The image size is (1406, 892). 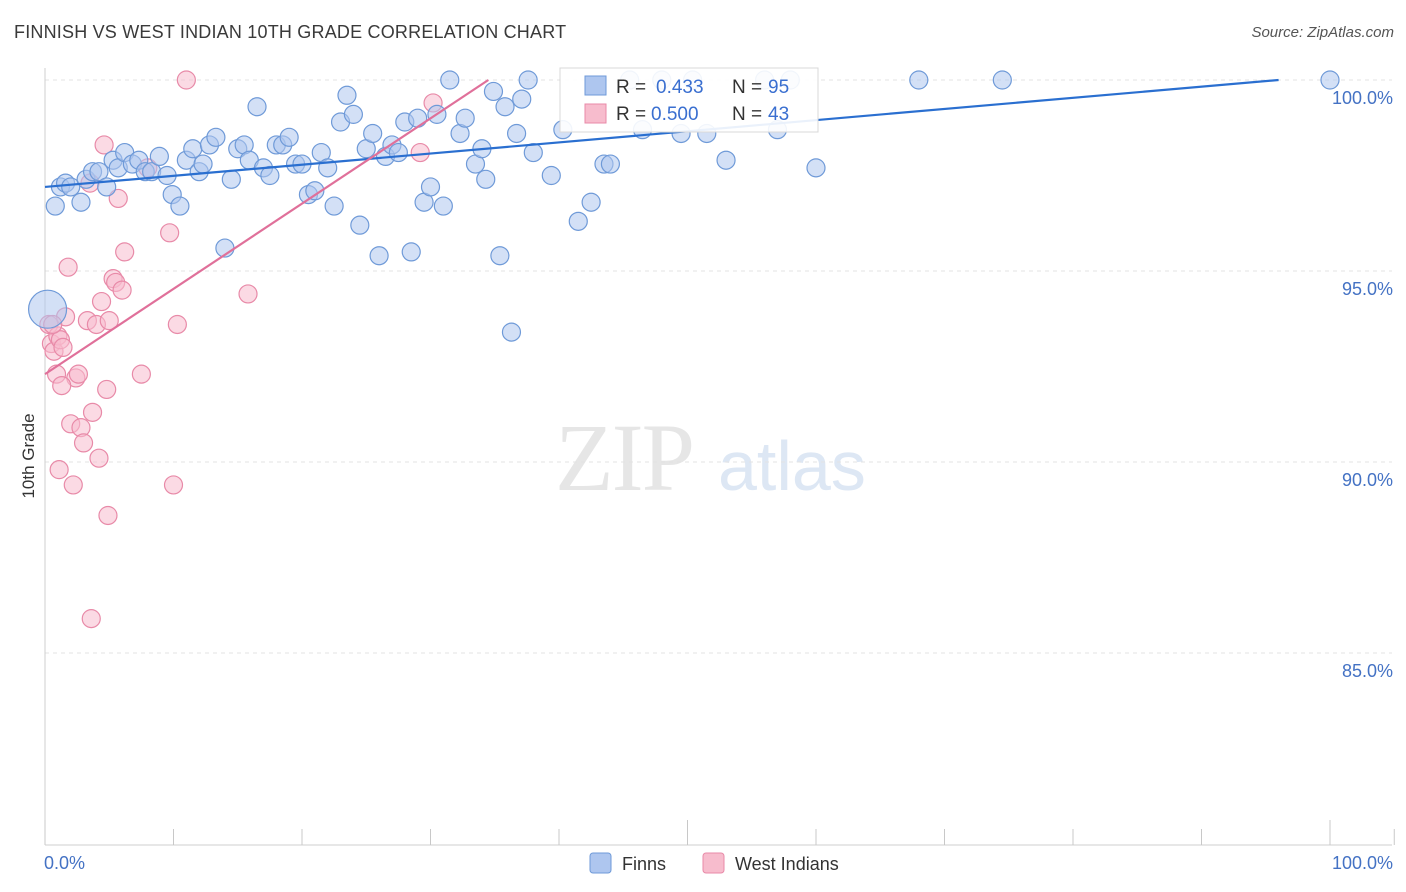 I want to click on bottom-legend: Finns West Indians, so click(x=714, y=863).